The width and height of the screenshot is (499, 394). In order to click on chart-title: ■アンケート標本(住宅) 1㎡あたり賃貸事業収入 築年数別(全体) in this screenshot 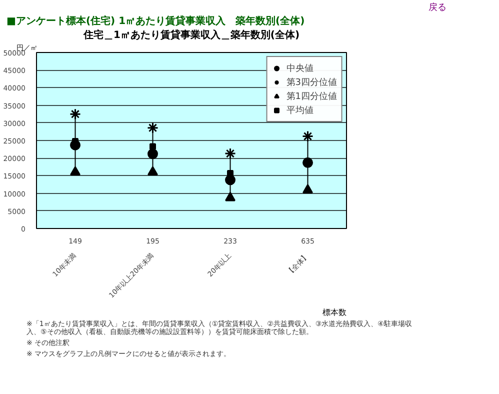, I will do `click(155, 21)`.